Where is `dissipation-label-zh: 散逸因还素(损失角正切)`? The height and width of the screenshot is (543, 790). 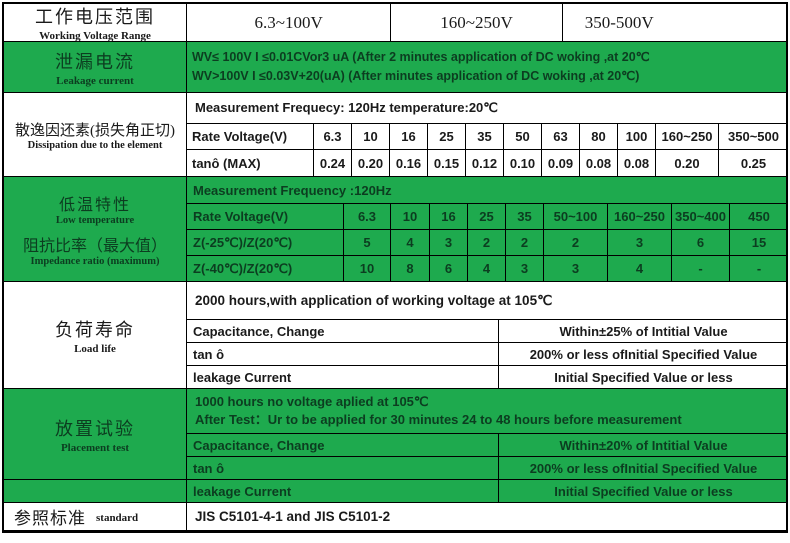
dissipation-label-zh: 散逸因还素(损失角正切) is located at coordinates (95, 130).